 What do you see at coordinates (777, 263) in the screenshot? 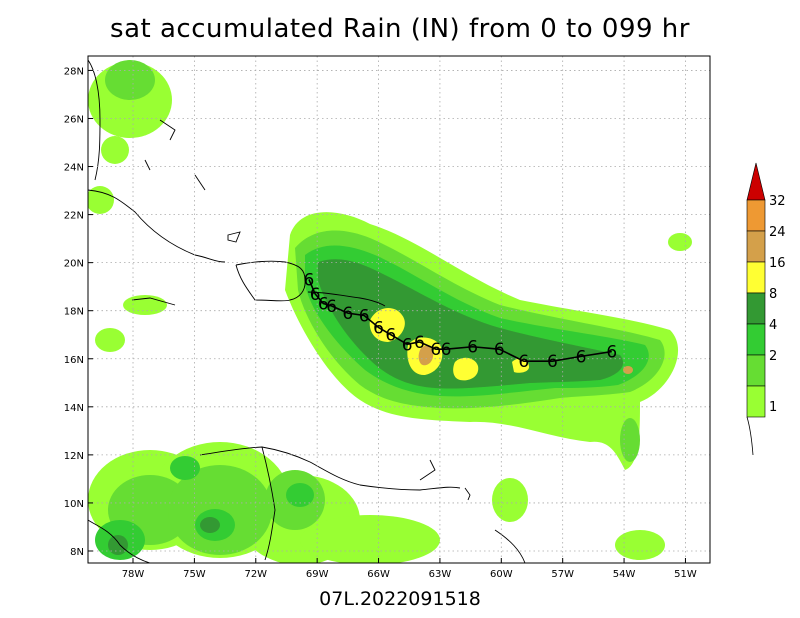
I see `colorbar-label: 16` at bounding box center [777, 263].